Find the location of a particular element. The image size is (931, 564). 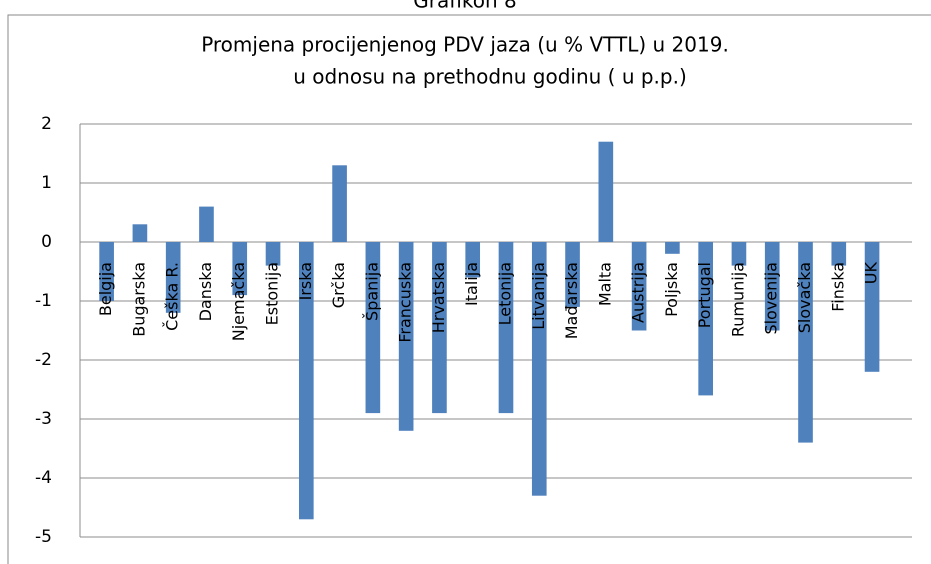

x-tick-label: Bugarska is located at coordinates (138, 299).